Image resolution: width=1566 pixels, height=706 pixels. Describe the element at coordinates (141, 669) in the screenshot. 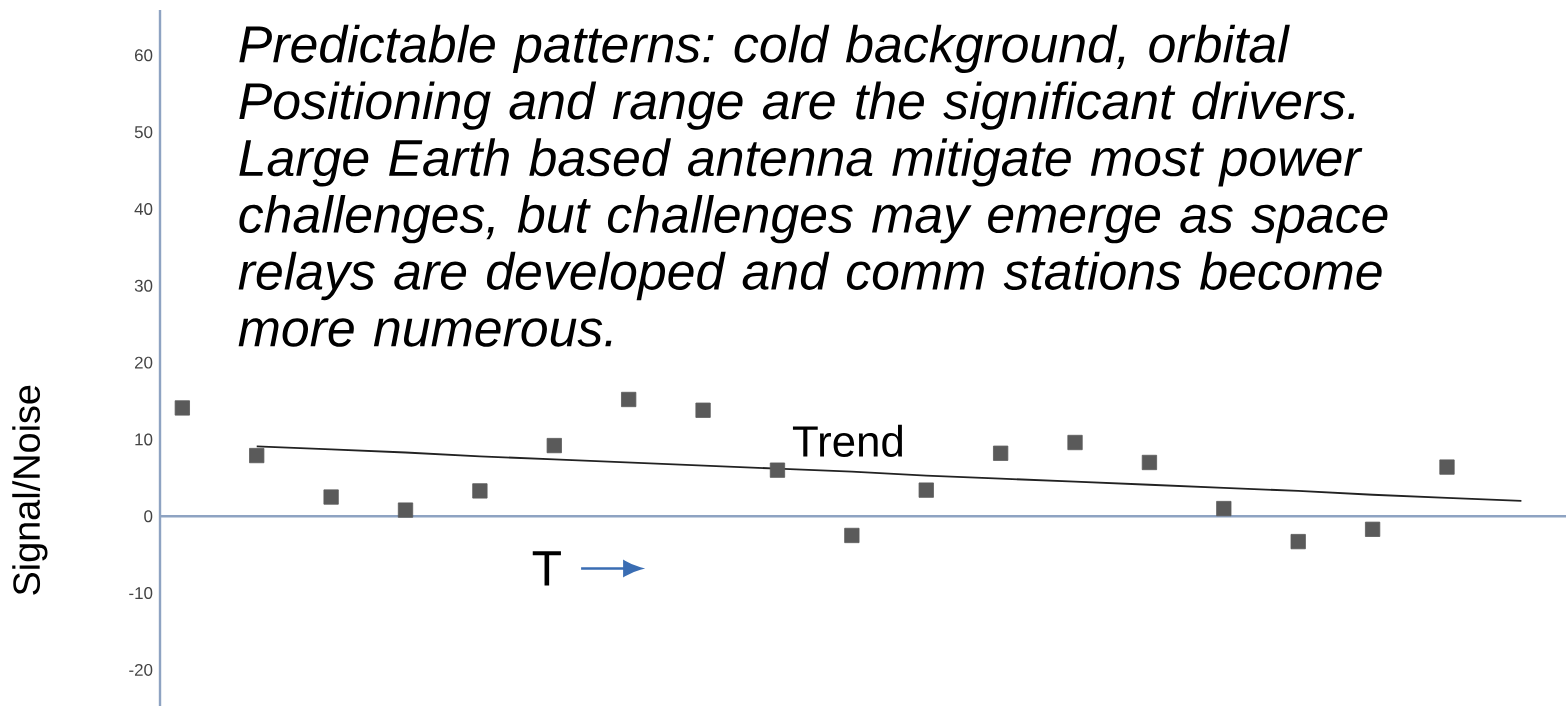

I see `y-tick-label: -20` at that location.